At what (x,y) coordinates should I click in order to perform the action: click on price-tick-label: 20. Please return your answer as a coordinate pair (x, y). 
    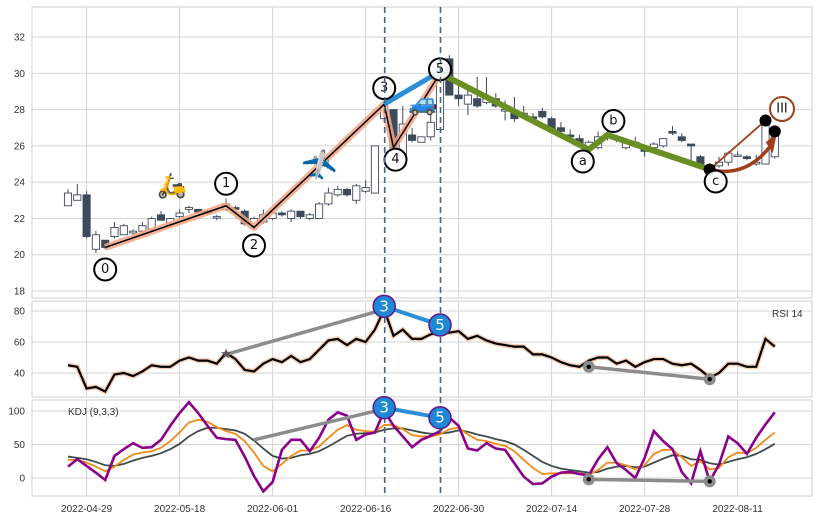
    Looking at the image, I should click on (20, 255).